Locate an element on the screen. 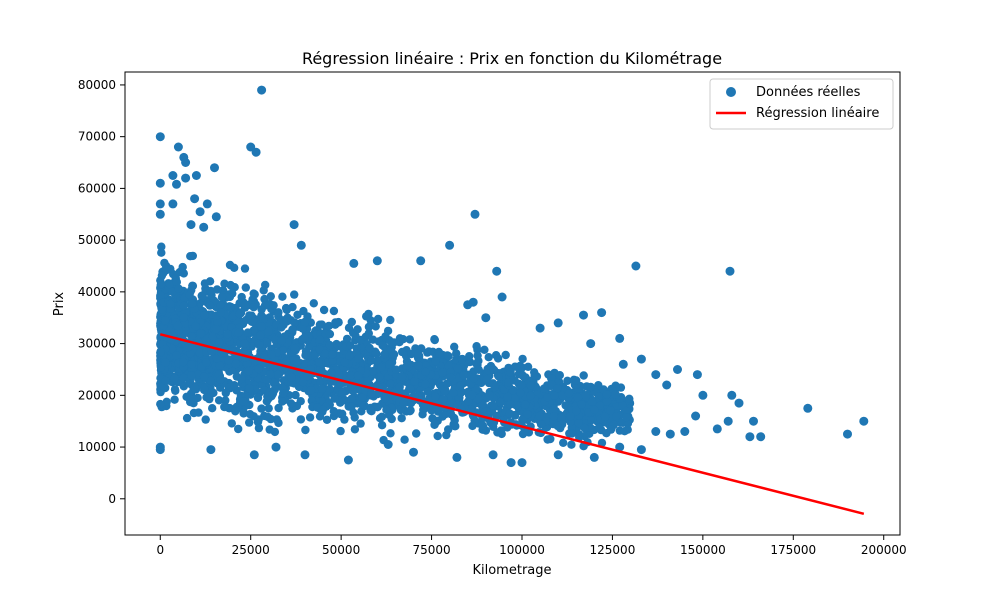 This screenshot has width=1000, height=600. x-tick-label: 25000 is located at coordinates (251, 550).